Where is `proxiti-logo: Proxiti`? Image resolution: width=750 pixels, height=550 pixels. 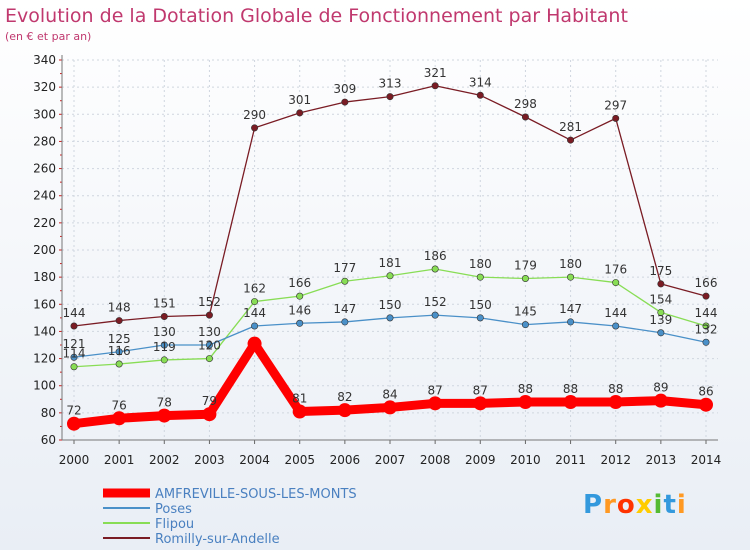 proxiti-logo: Proxiti is located at coordinates (635, 505).